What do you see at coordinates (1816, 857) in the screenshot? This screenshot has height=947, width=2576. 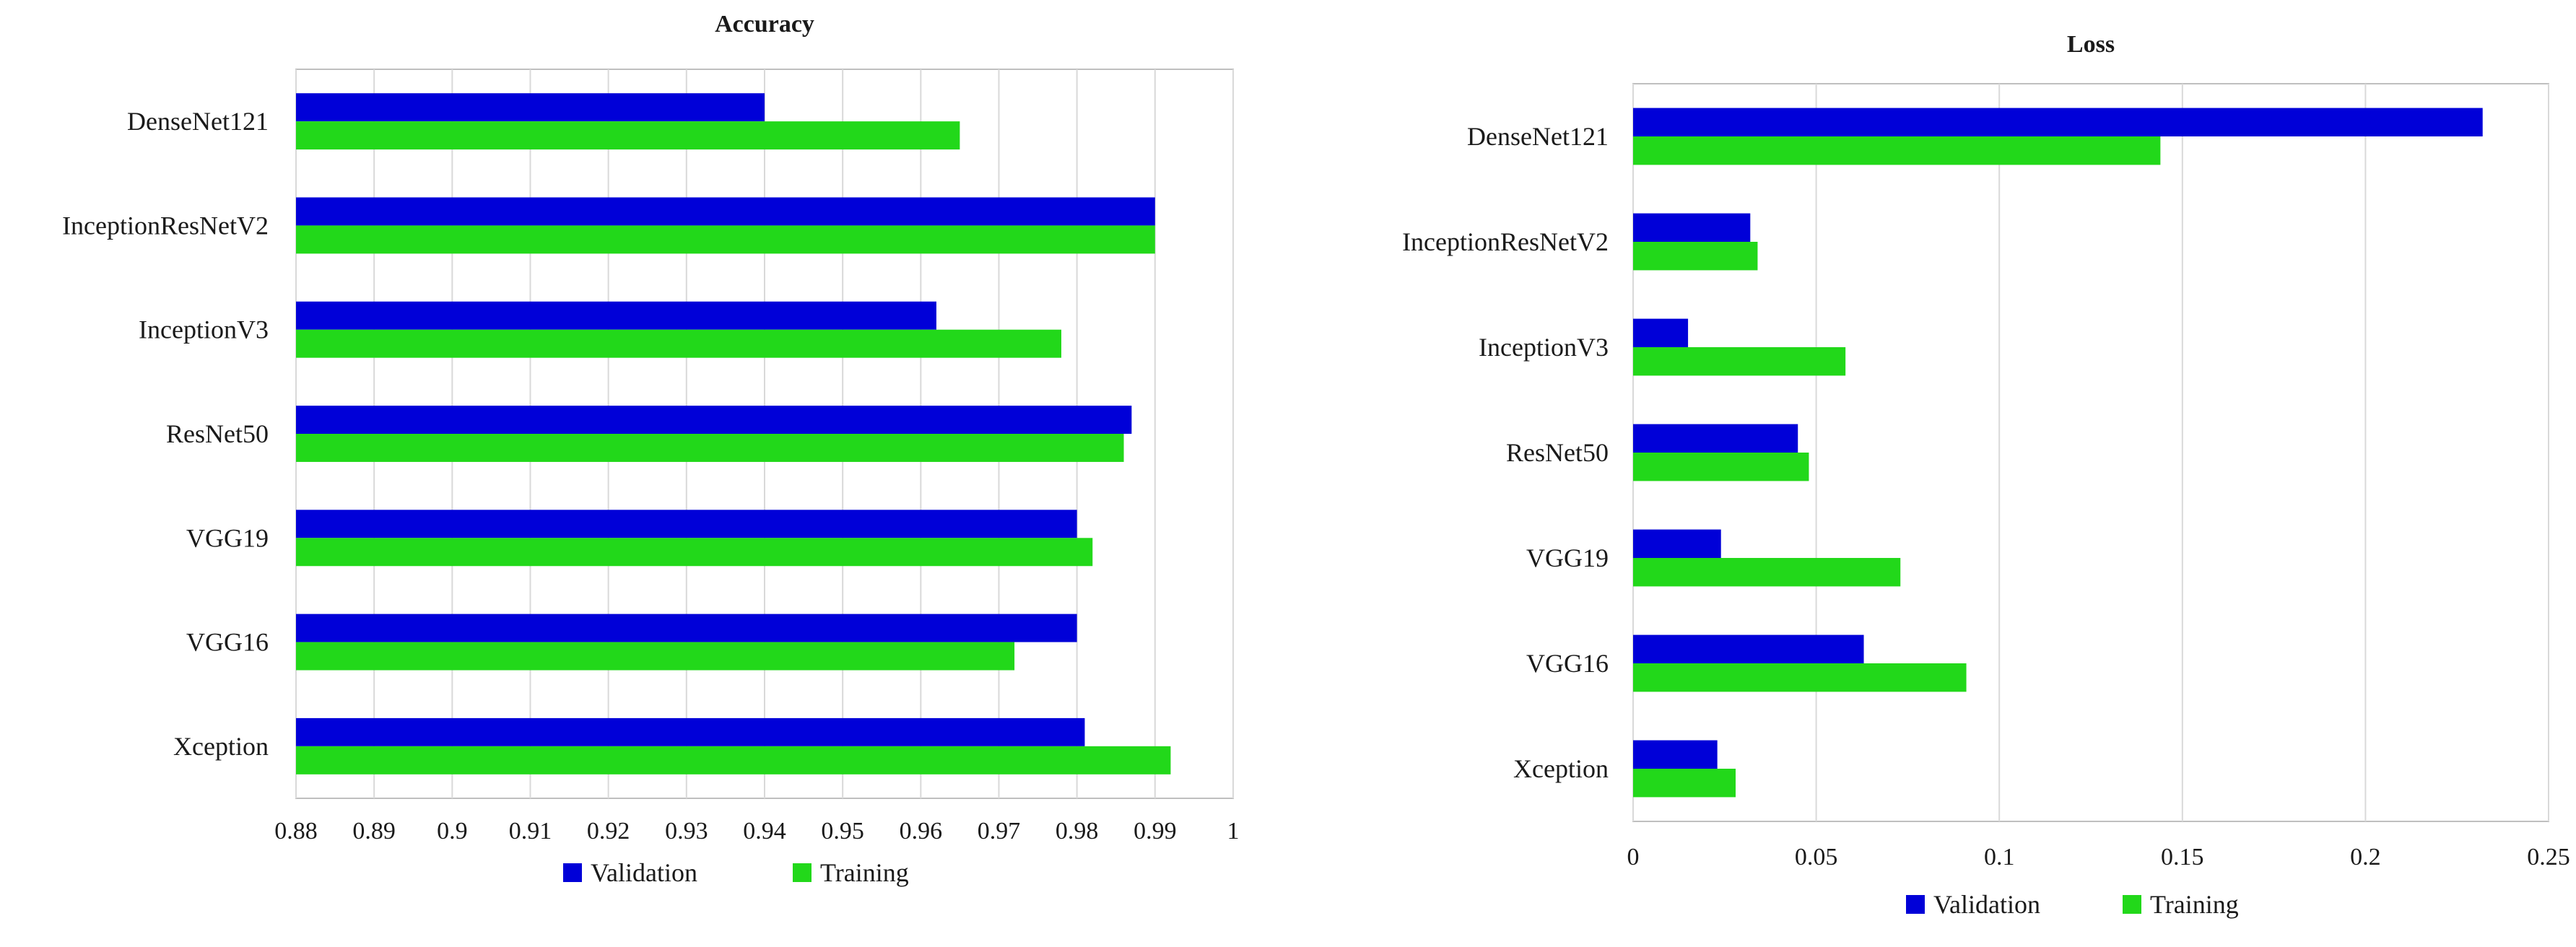 I see `x-tick-label: 0.05` at bounding box center [1816, 857].